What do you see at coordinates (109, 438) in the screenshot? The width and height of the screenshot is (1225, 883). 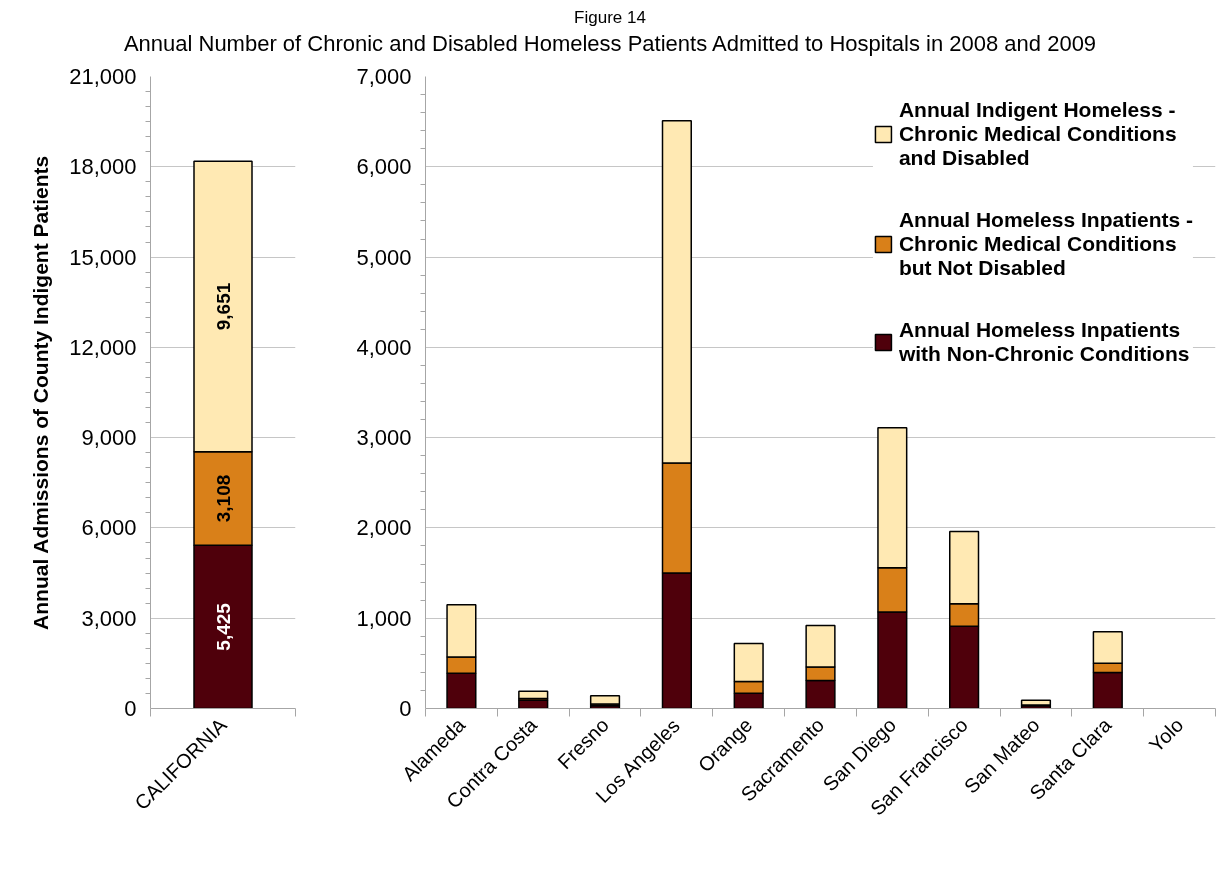 I see `y-tick-label: 9,000` at bounding box center [109, 438].